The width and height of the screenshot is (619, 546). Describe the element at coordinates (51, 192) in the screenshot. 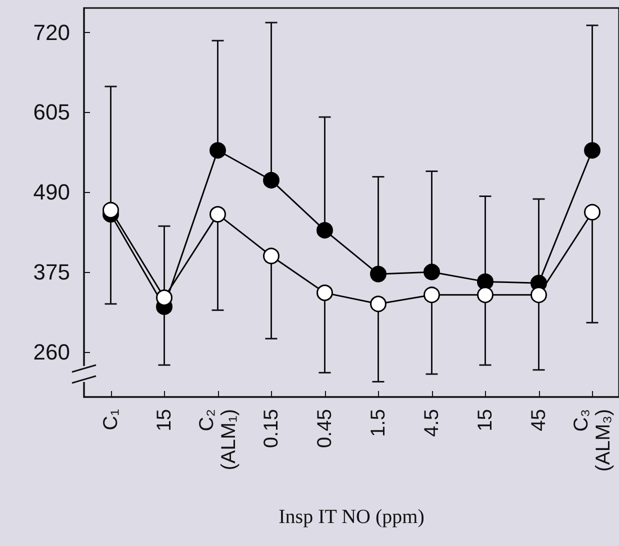

I see `y-tick-label: 490` at that location.